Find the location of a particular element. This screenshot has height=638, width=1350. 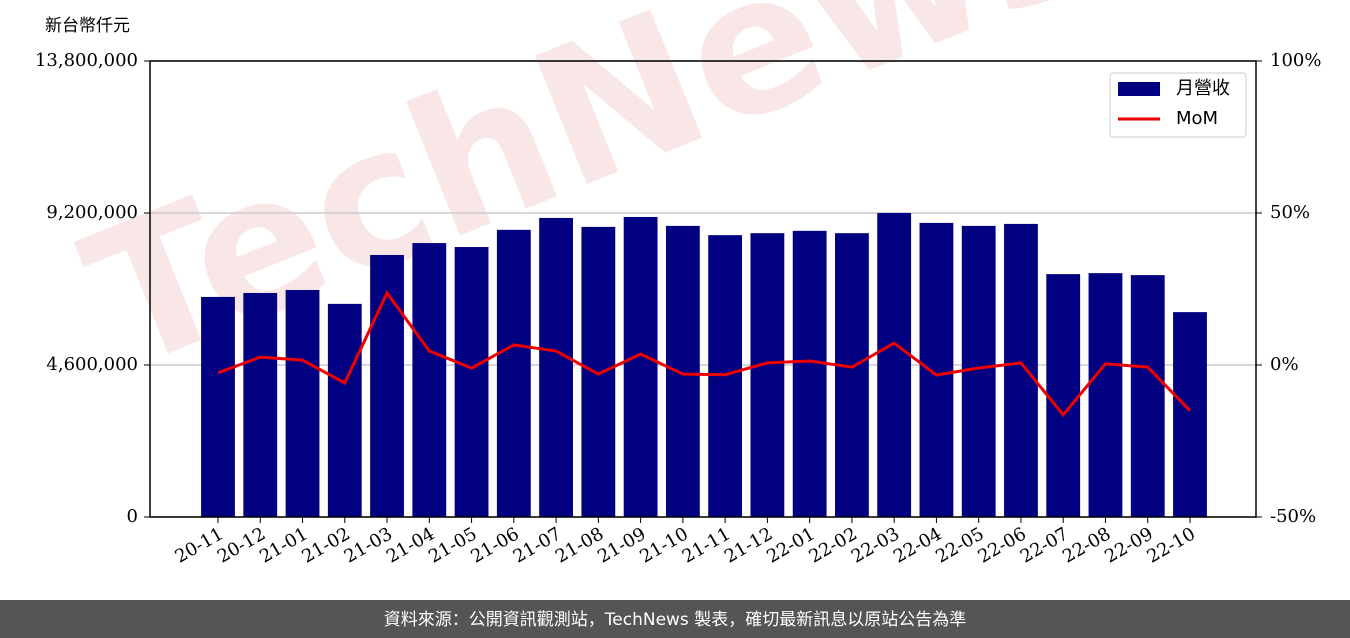

y-axis-label: 新台幣仟元 is located at coordinates (87, 26).